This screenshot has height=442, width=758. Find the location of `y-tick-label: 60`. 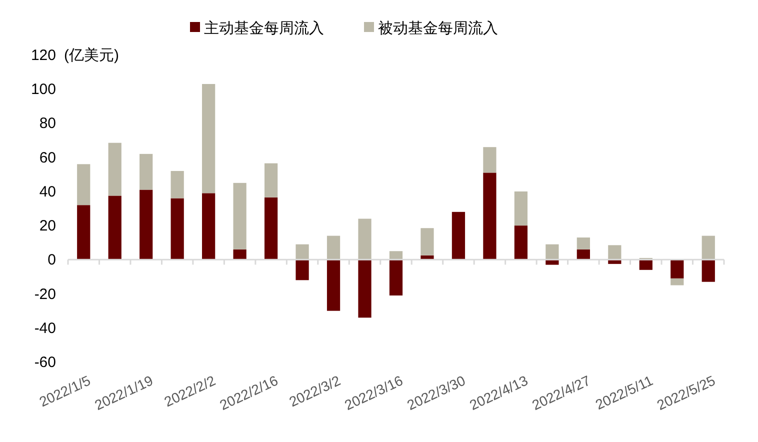

y-tick-label: 60 is located at coordinates (47, 157).